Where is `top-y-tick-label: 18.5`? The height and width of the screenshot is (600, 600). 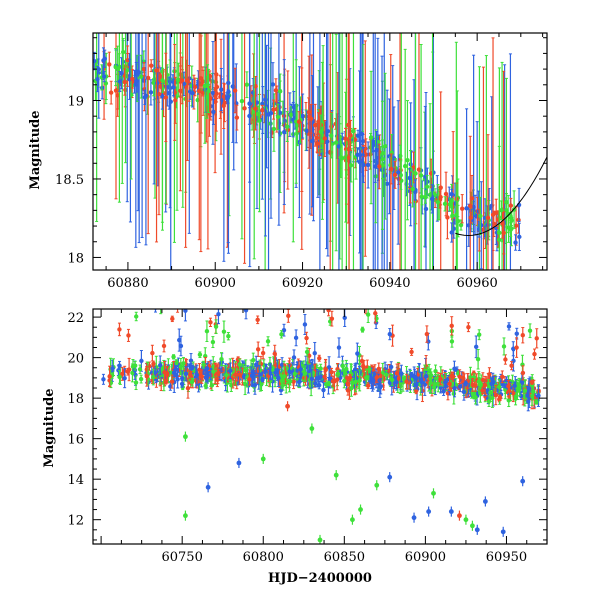
top-y-tick-label: 18.5 is located at coordinates (69, 180).